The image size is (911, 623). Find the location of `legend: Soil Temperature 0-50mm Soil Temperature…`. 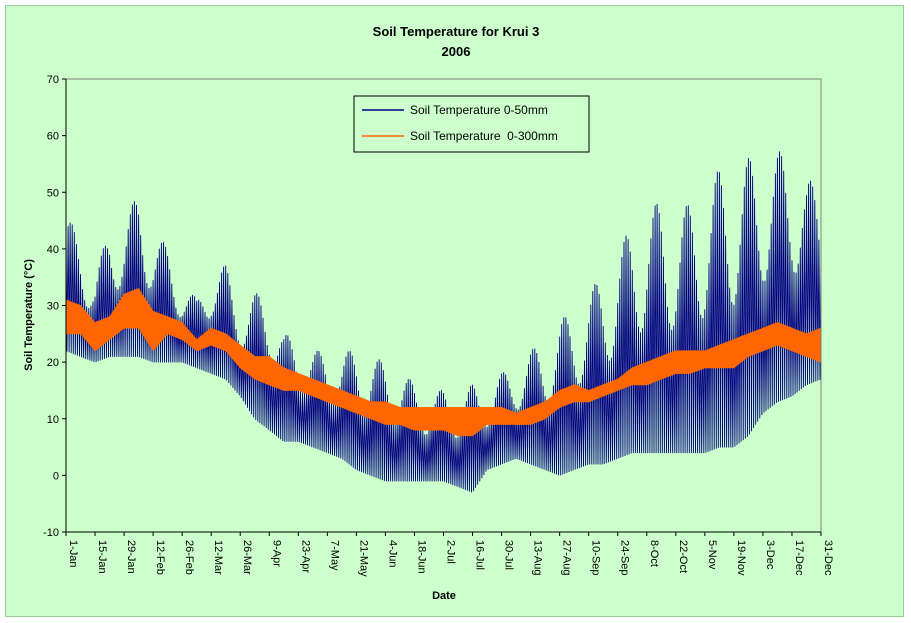

legend: Soil Temperature 0-50mm Soil Temperature… is located at coordinates (471, 124).